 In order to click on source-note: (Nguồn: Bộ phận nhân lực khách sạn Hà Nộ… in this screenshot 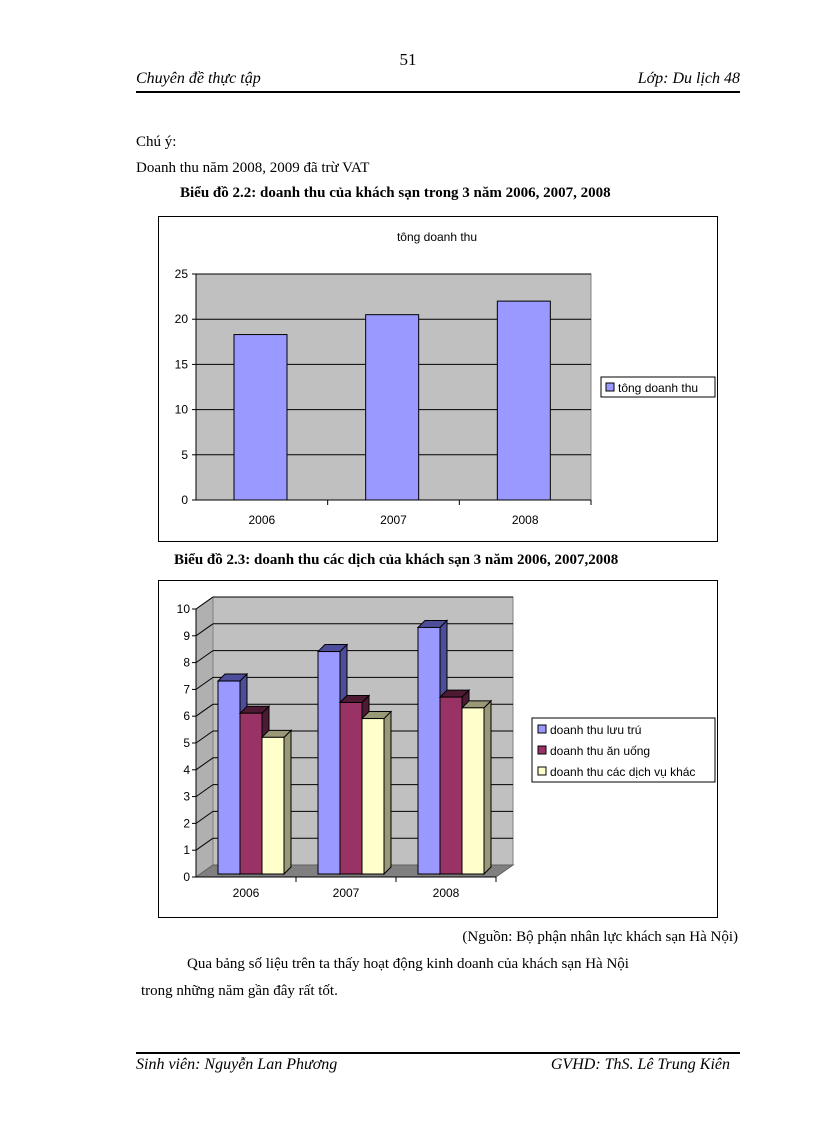, I will do `click(600, 937)`.